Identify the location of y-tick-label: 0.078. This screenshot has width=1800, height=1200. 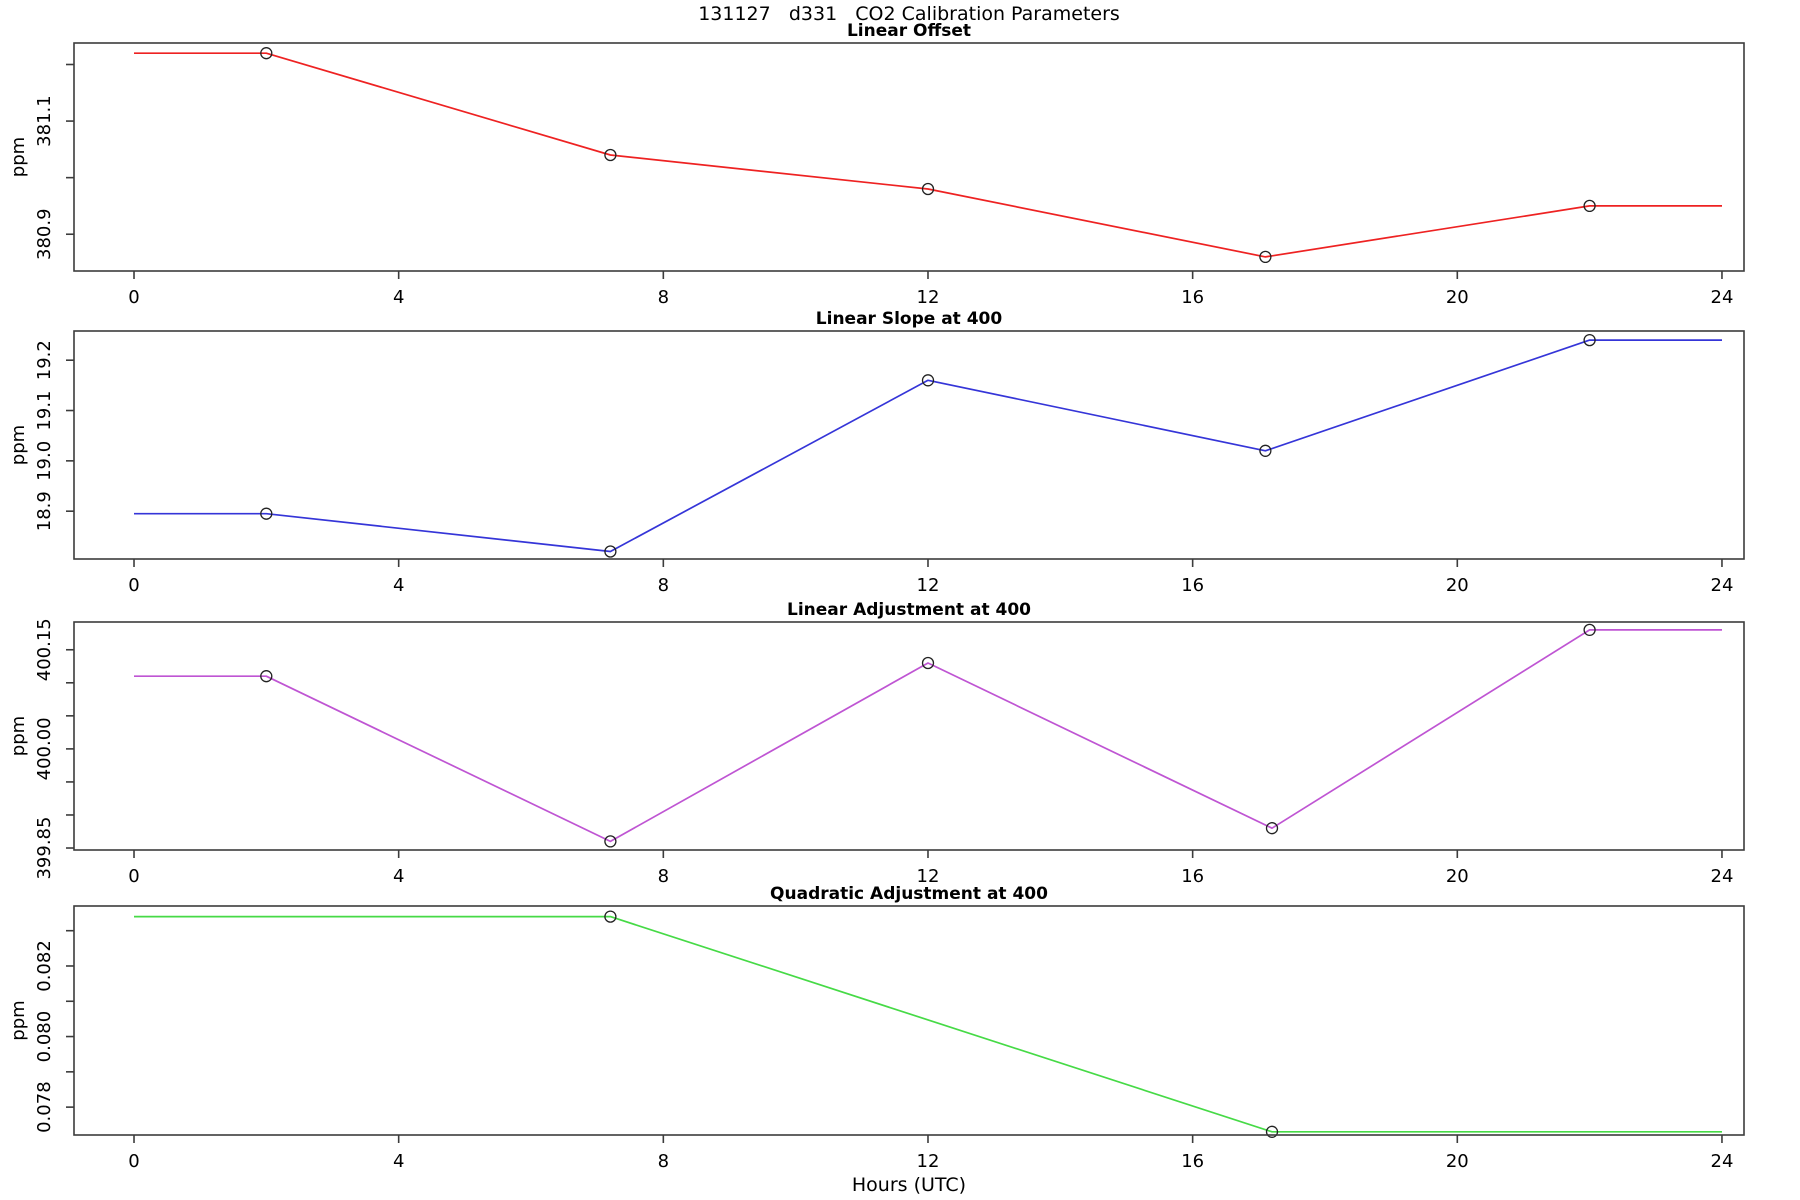
(44, 1107).